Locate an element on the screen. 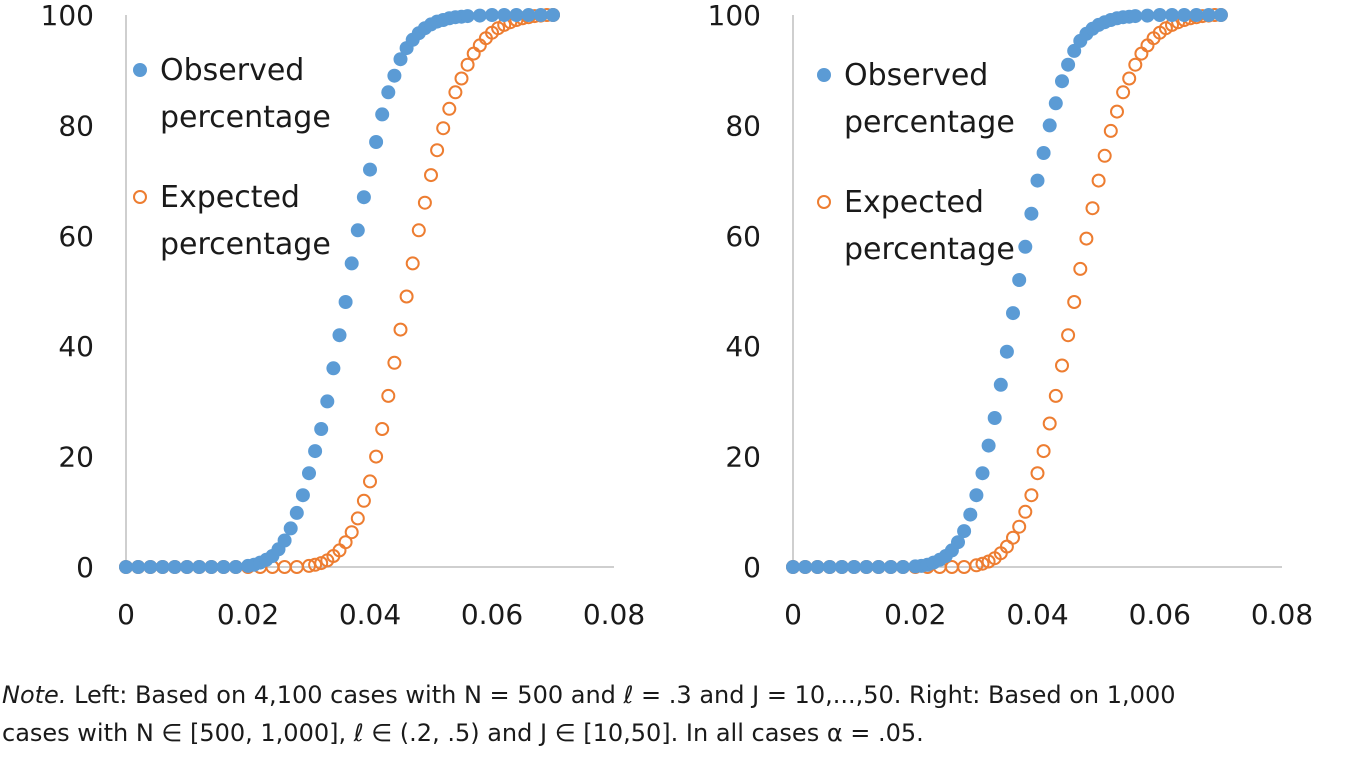 The width and height of the screenshot is (1367, 760). legend: Observed percentage Expected percentage is located at coordinates (232, 157).